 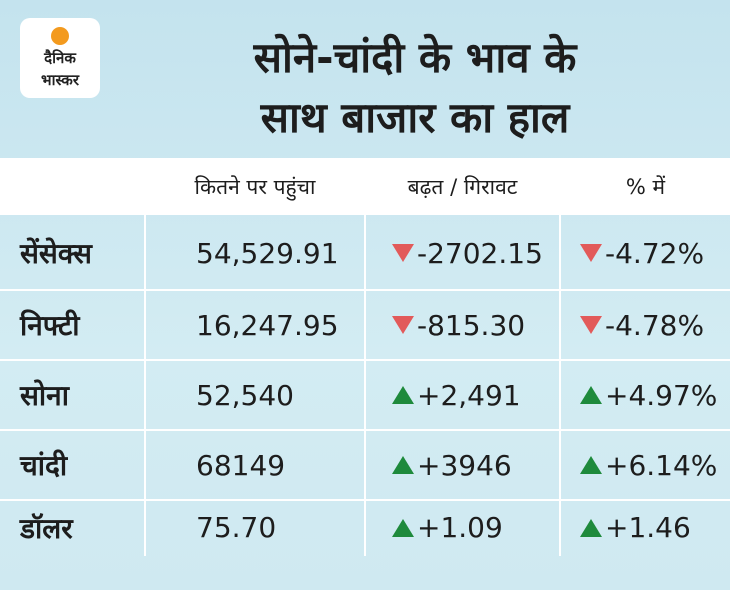 I want to click on cell: 68149, so click(x=240, y=465).